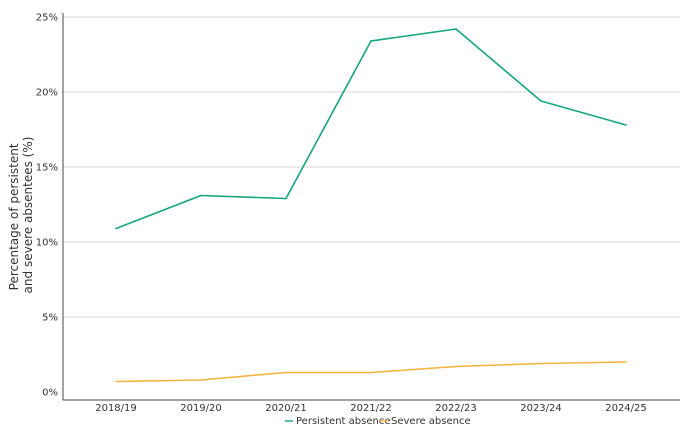 The width and height of the screenshot is (693, 439). What do you see at coordinates (626, 408) in the screenshot?
I see `x-tick-label: 2024/25` at bounding box center [626, 408].